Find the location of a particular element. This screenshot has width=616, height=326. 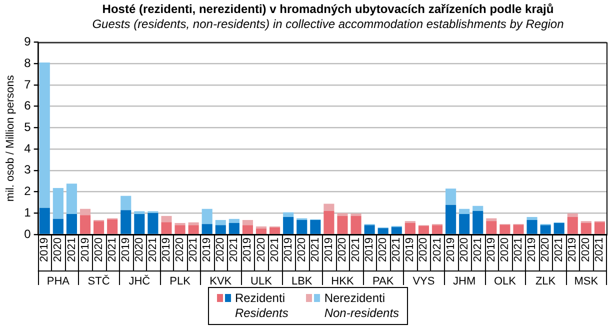

legend-label: Rezidenti Residents is located at coordinates (261, 306).